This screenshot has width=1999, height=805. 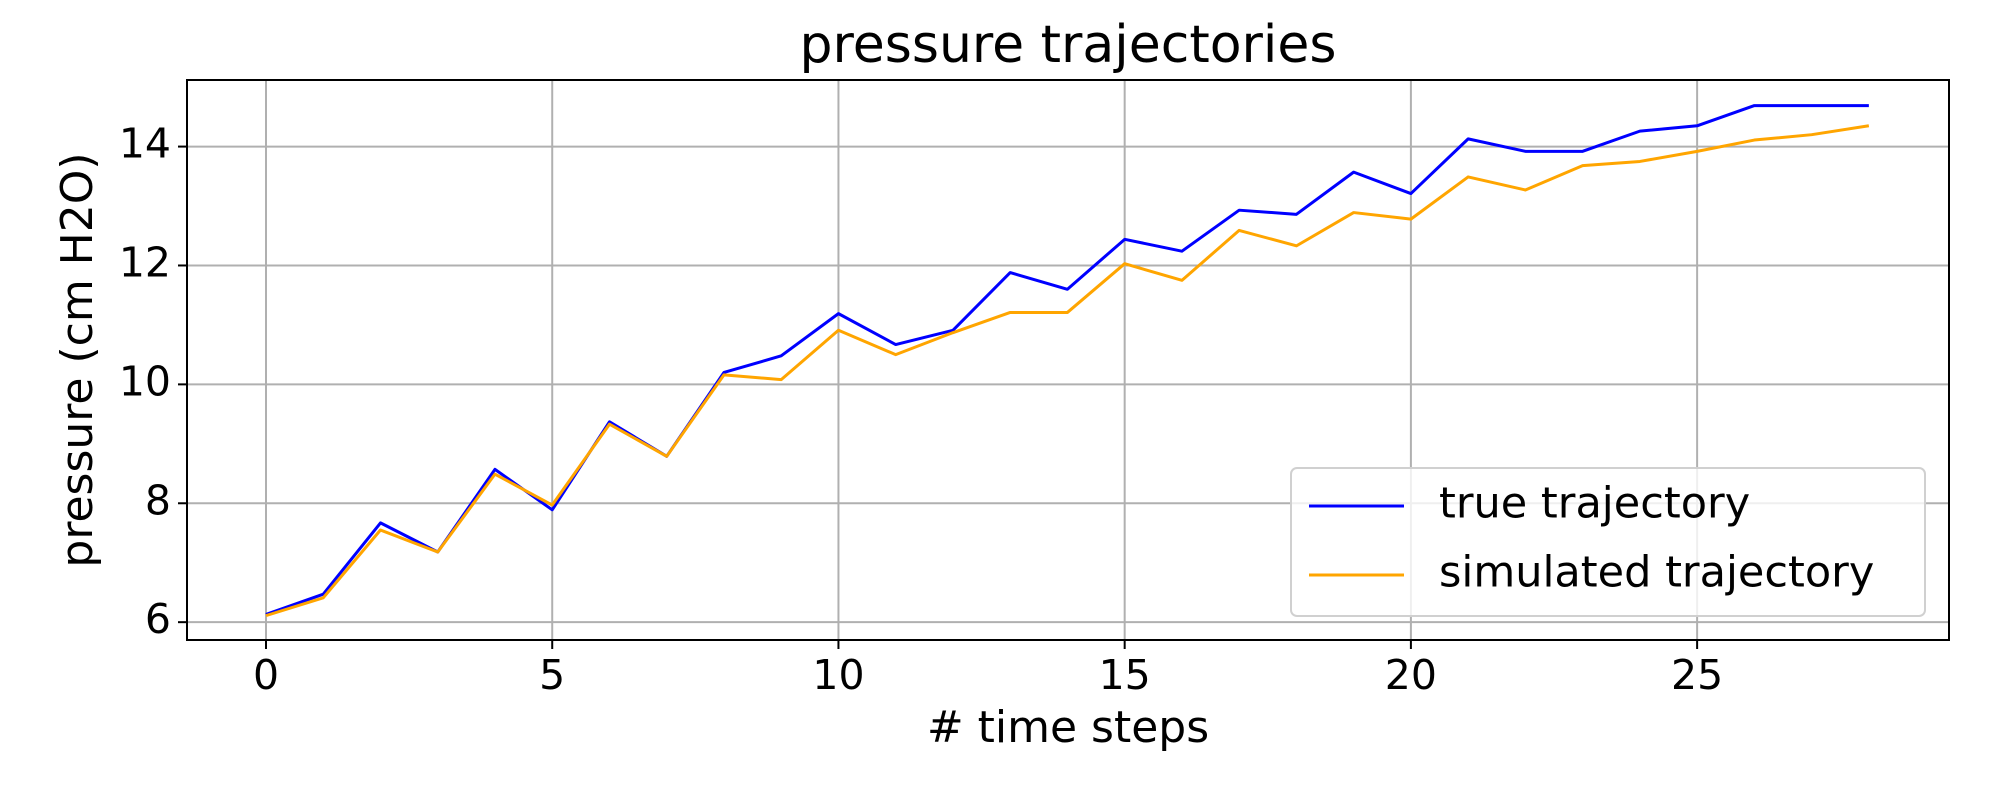 I want to click on legend-label: true trajectory, so click(x=1594, y=504).